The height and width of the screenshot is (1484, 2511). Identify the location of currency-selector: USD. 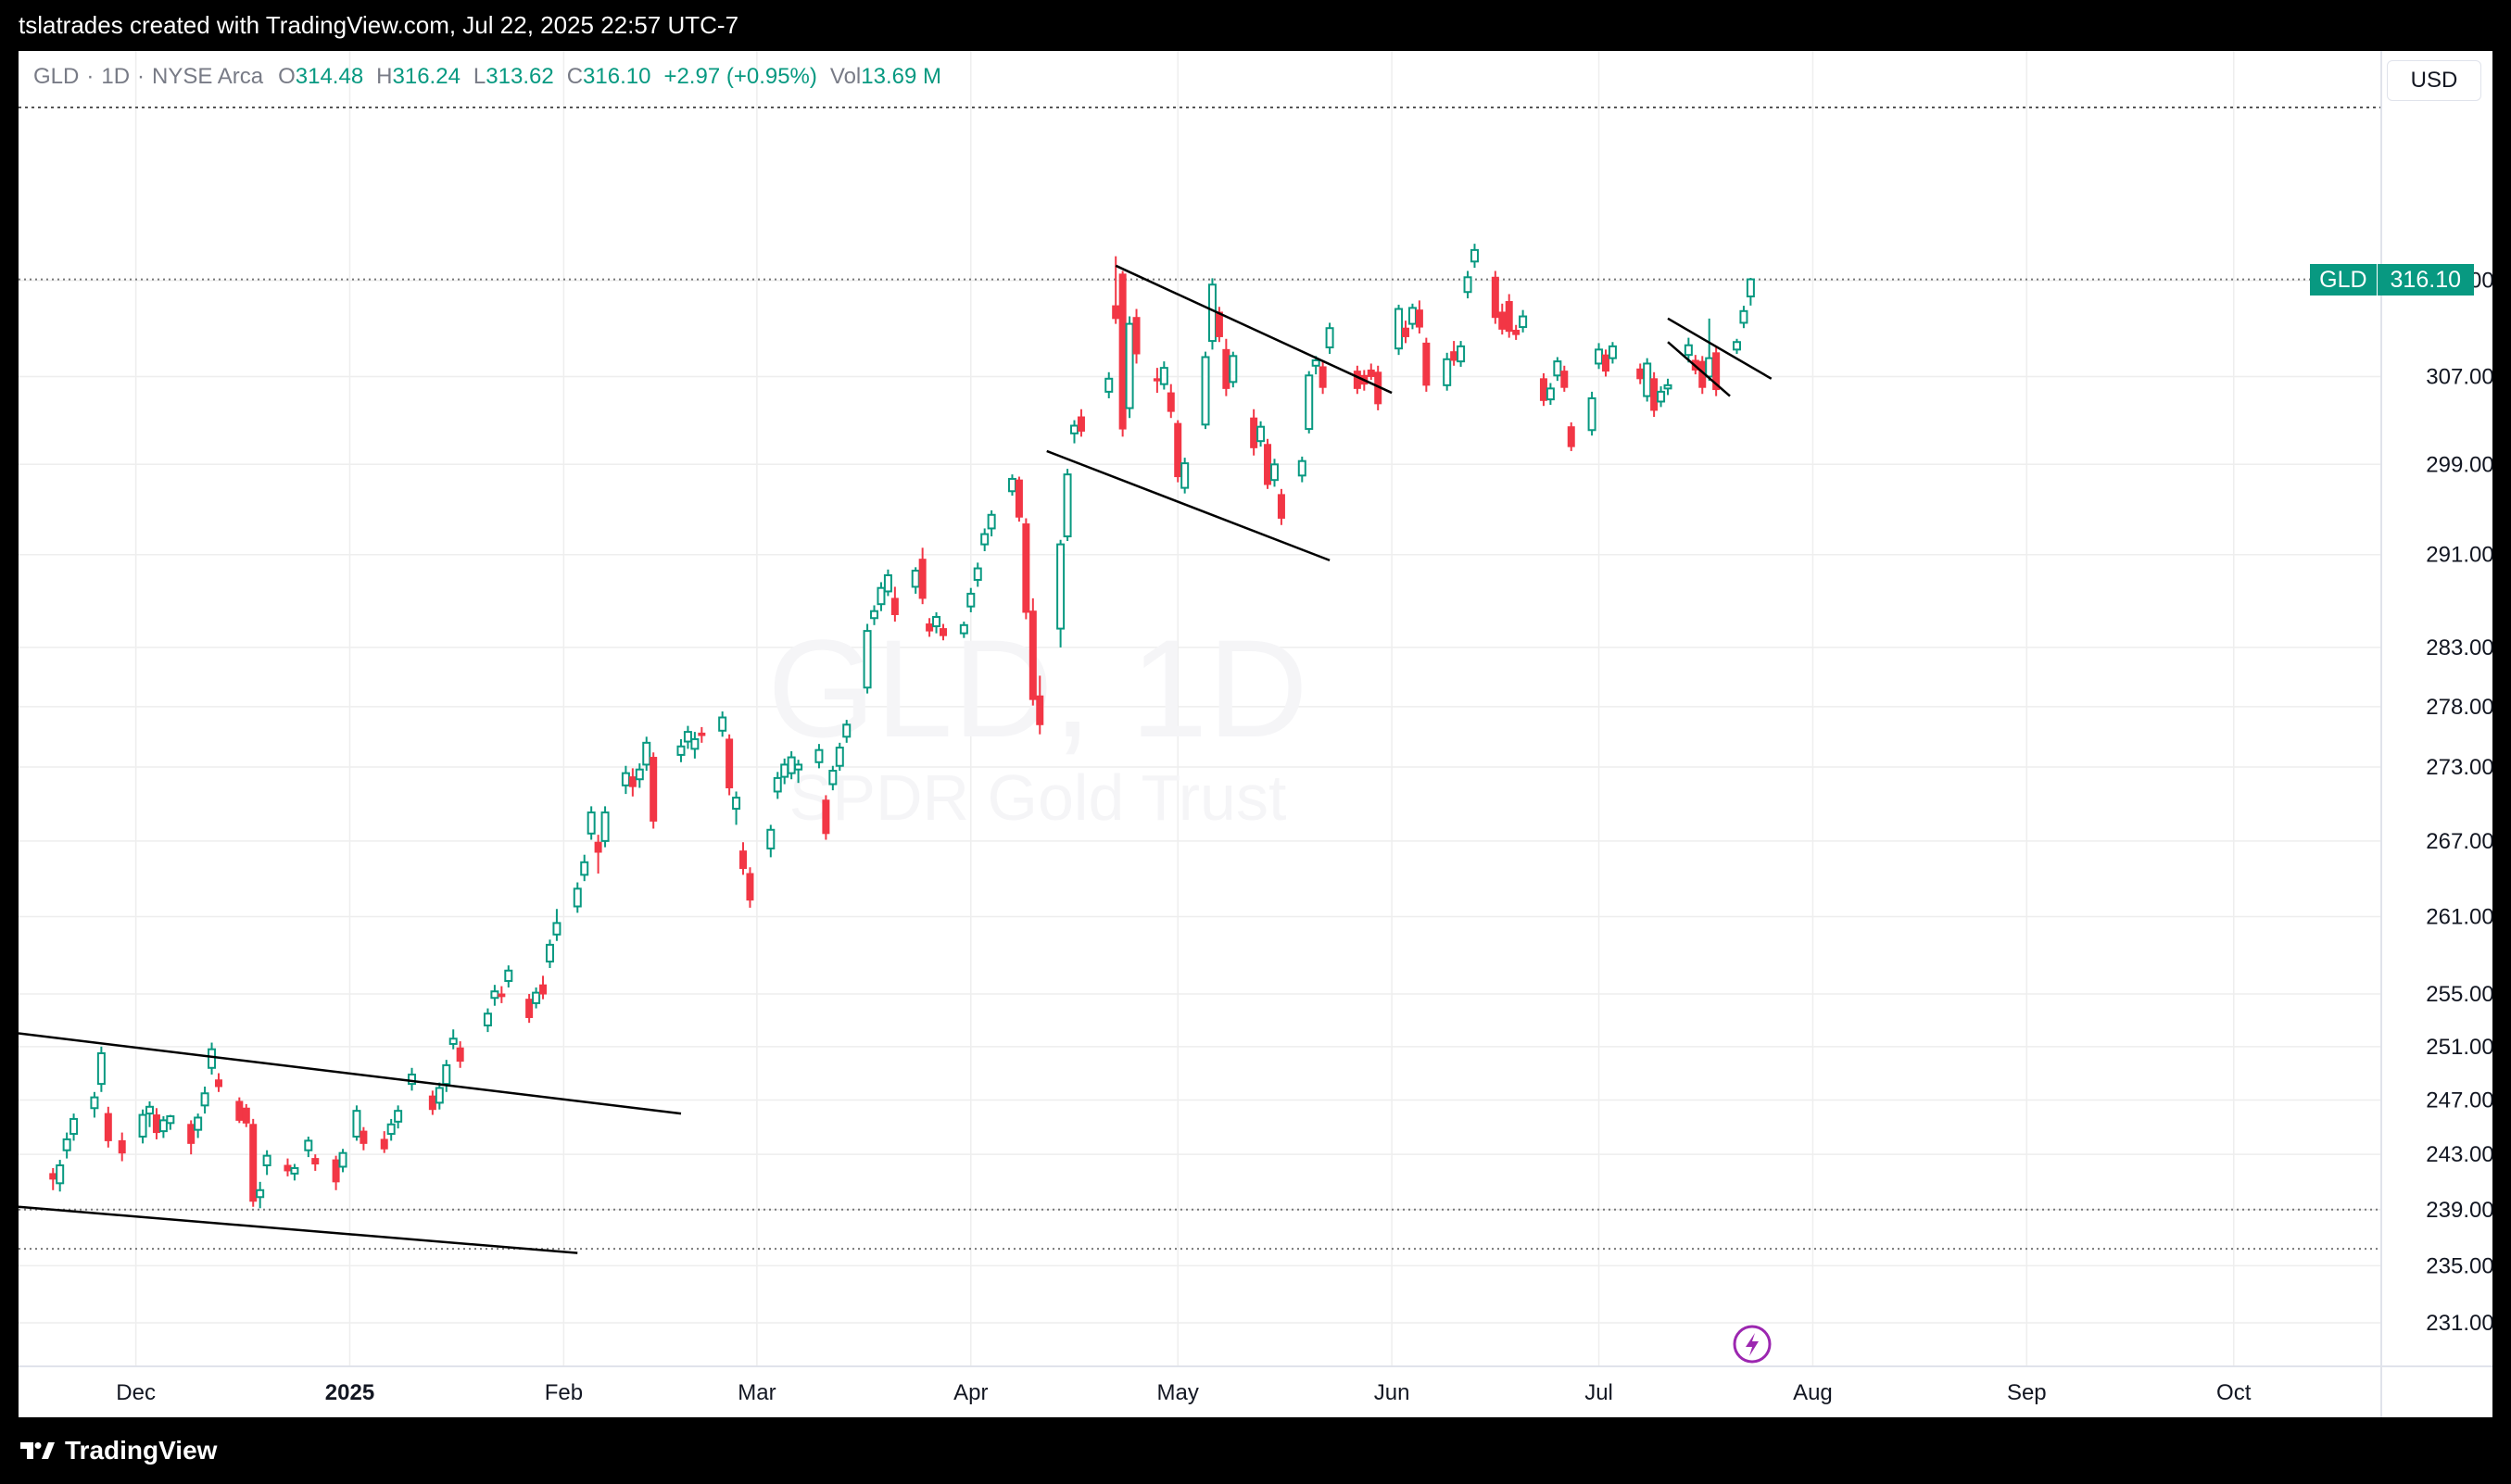
(2434, 80).